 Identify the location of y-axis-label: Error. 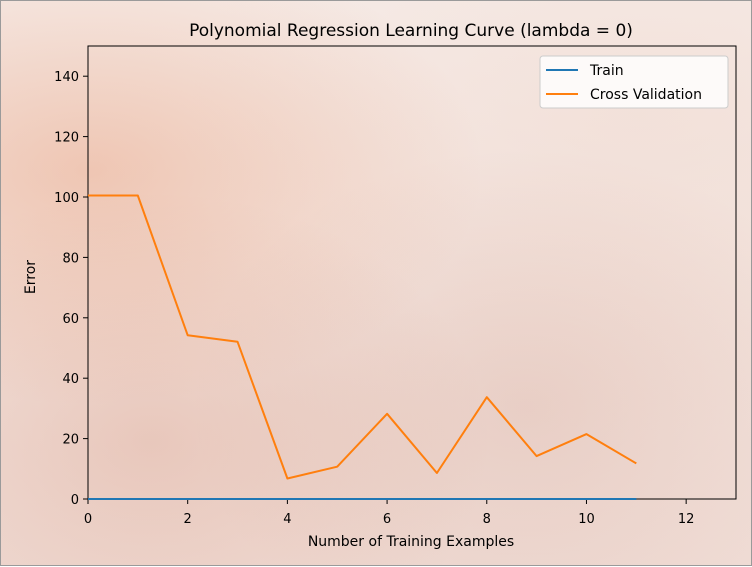
(31, 277).